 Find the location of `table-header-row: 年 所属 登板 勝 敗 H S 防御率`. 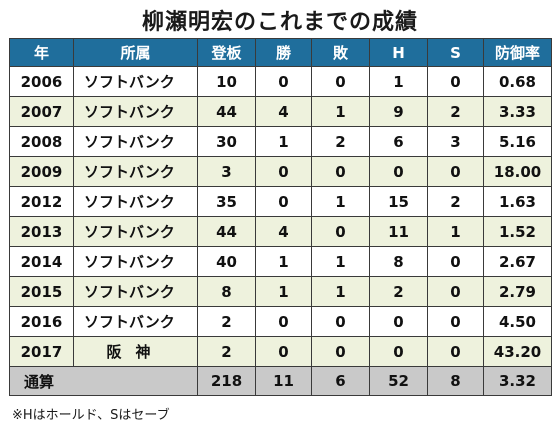

table-header-row: 年 所属 登板 勝 敗 H S 防御率 is located at coordinates (280, 52).